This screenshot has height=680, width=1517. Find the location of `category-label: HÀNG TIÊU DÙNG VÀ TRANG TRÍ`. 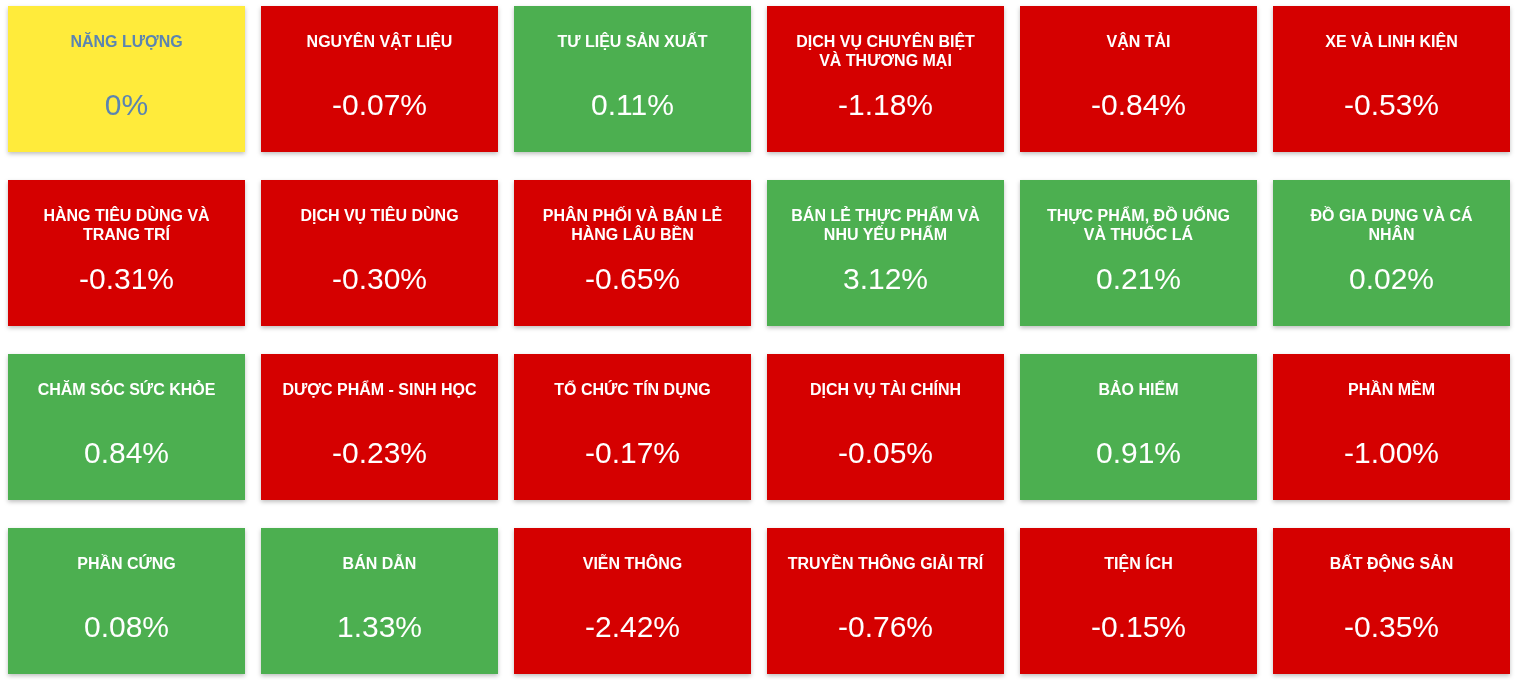

category-label: HÀNG TIÊU DÙNG VÀ TRANG TRÍ is located at coordinates (127, 225).